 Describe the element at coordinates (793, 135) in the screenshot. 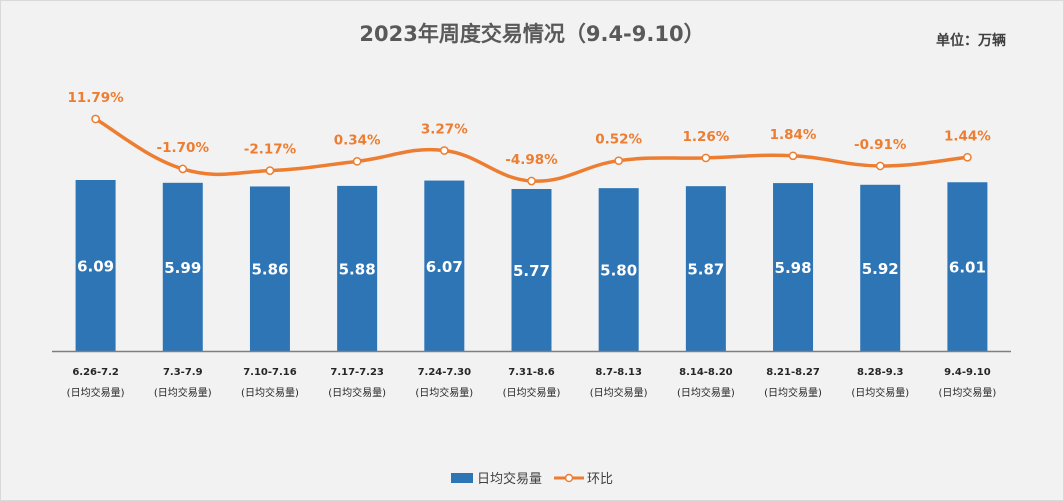

I see `mom-value-label: 1.84%` at that location.